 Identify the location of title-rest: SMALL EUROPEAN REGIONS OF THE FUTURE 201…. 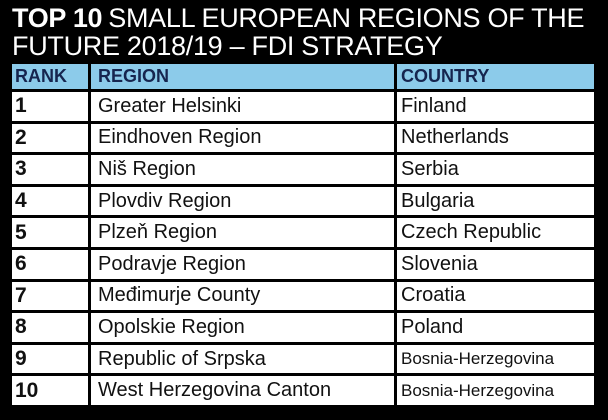
(298, 32).